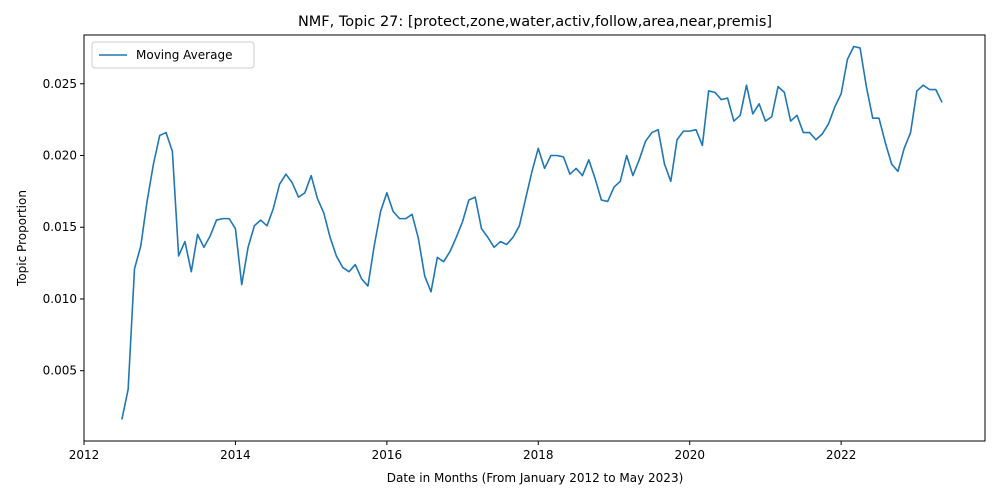 Image resolution: width=1000 pixels, height=500 pixels. Describe the element at coordinates (60, 371) in the screenshot. I see `y-tick-label: 0.005` at that location.